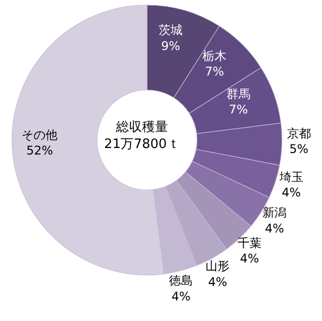  I want to click on data-label: 9%, so click(170, 45).